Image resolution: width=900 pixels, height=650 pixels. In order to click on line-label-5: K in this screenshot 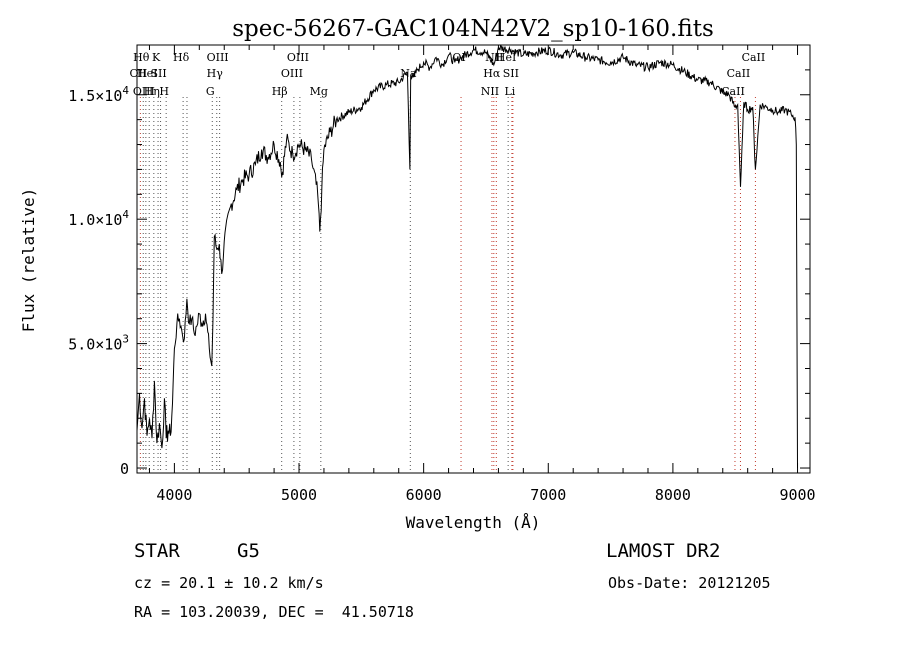, I will do `click(156, 57)`.